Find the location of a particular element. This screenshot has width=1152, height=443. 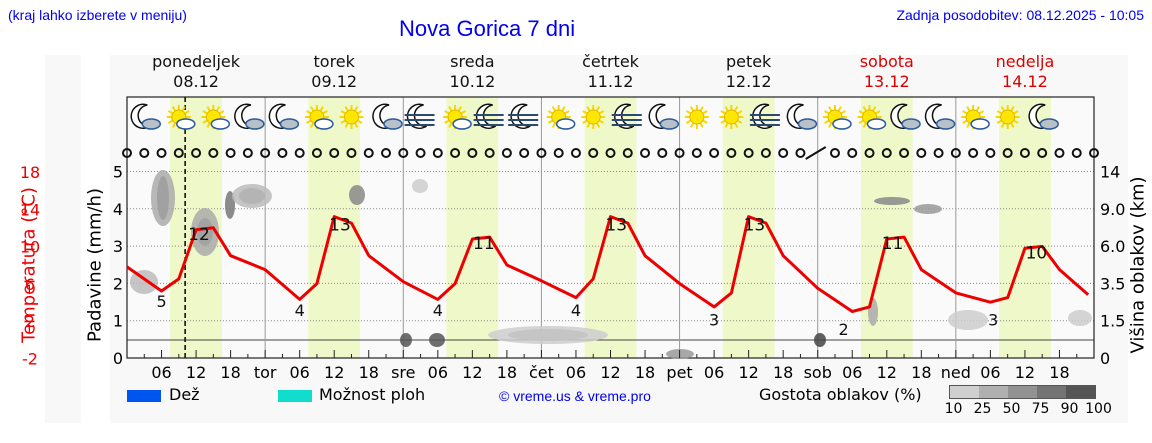

density-tick: 10 is located at coordinates (953, 409).